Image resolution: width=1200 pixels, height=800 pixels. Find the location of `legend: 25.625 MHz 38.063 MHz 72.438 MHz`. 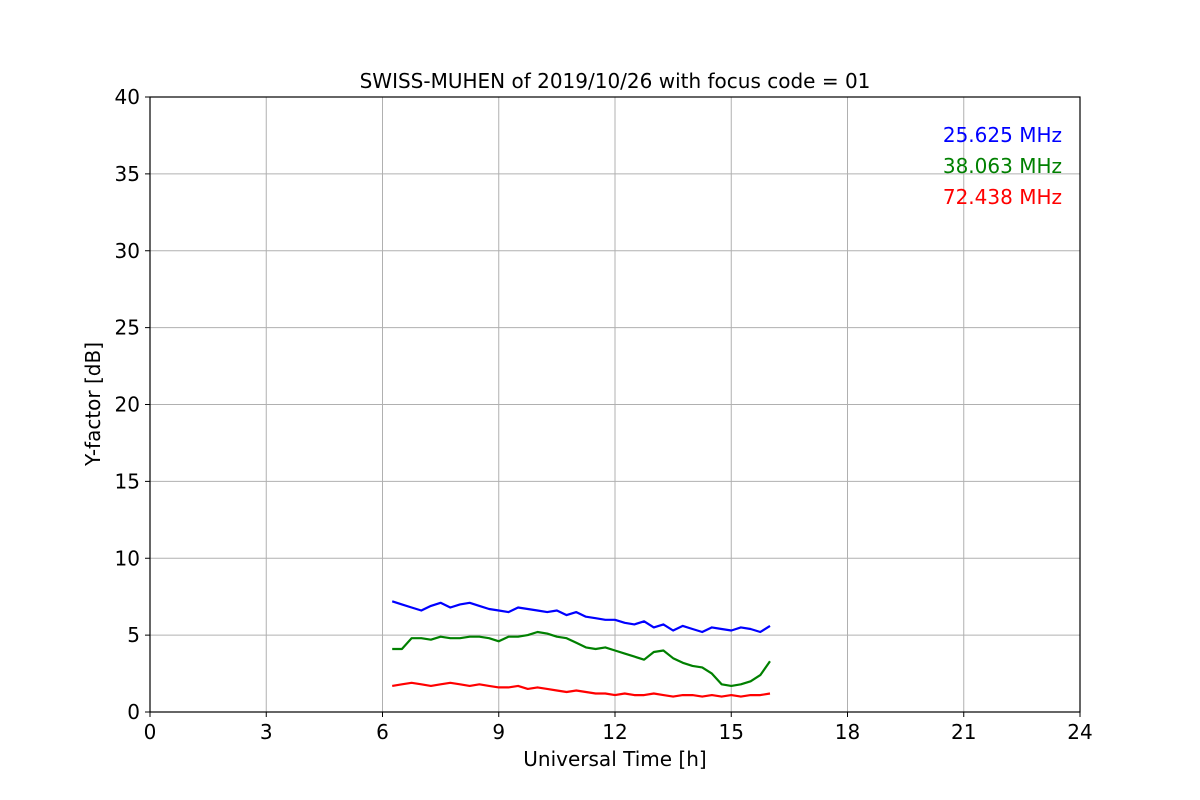

legend: 25.625 MHz 38.063 MHz 72.438 MHz is located at coordinates (1002, 166).